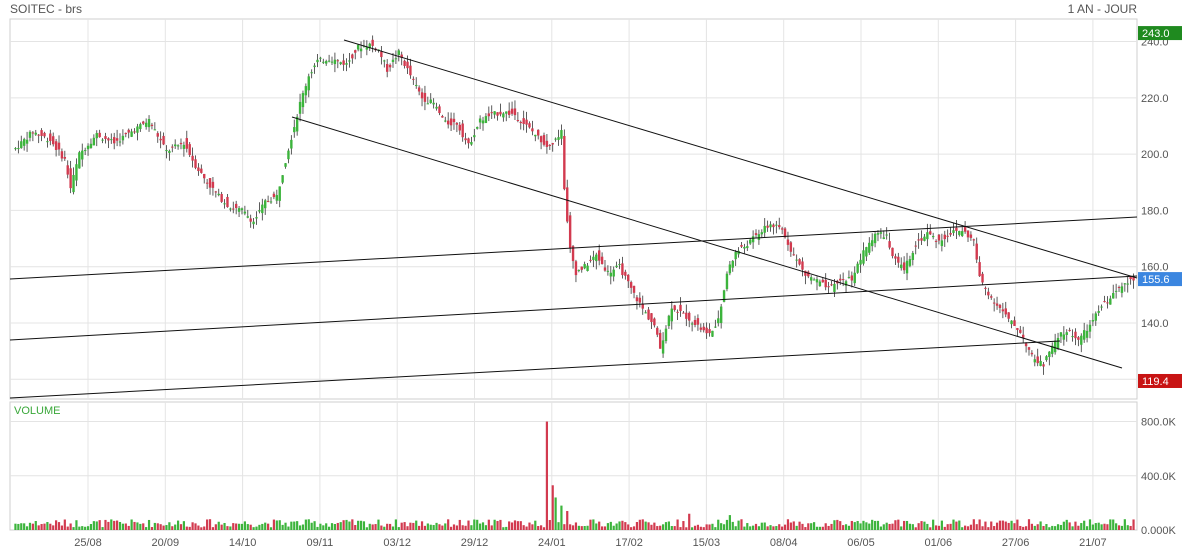  What do you see at coordinates (475, 543) in the screenshot?
I see `x-tick-label: 29/12` at bounding box center [475, 543].